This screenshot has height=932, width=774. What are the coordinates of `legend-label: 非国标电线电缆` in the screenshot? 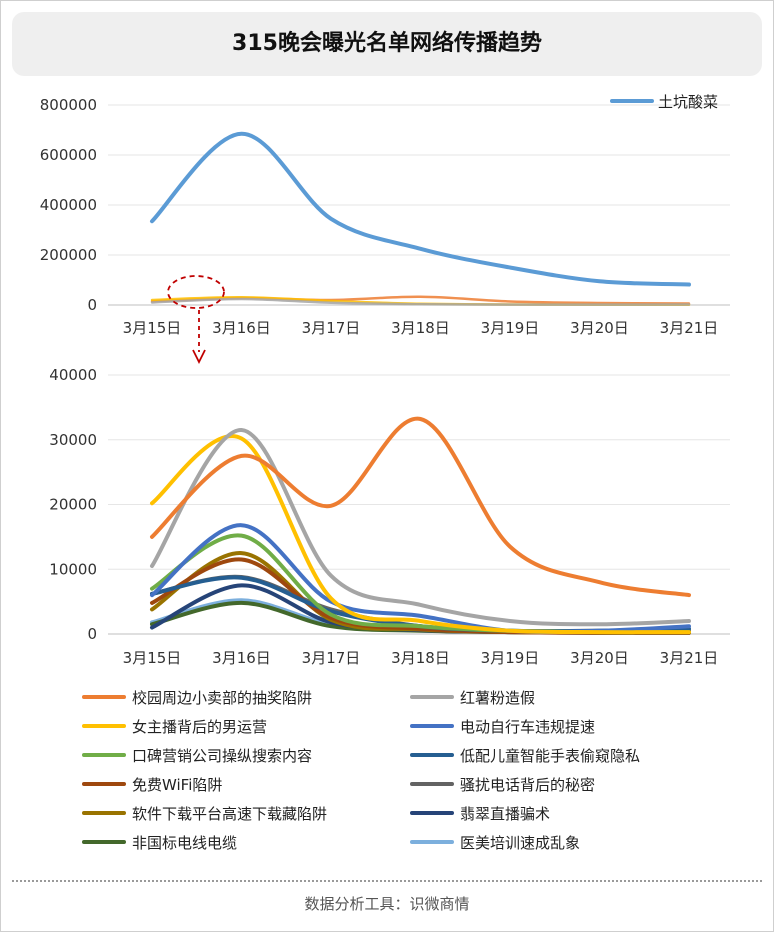 It's located at (184, 843).